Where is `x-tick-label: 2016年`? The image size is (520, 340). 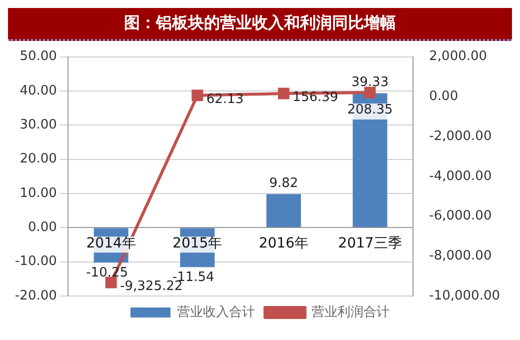
x-tick-label: 2016年 is located at coordinates (283, 243).